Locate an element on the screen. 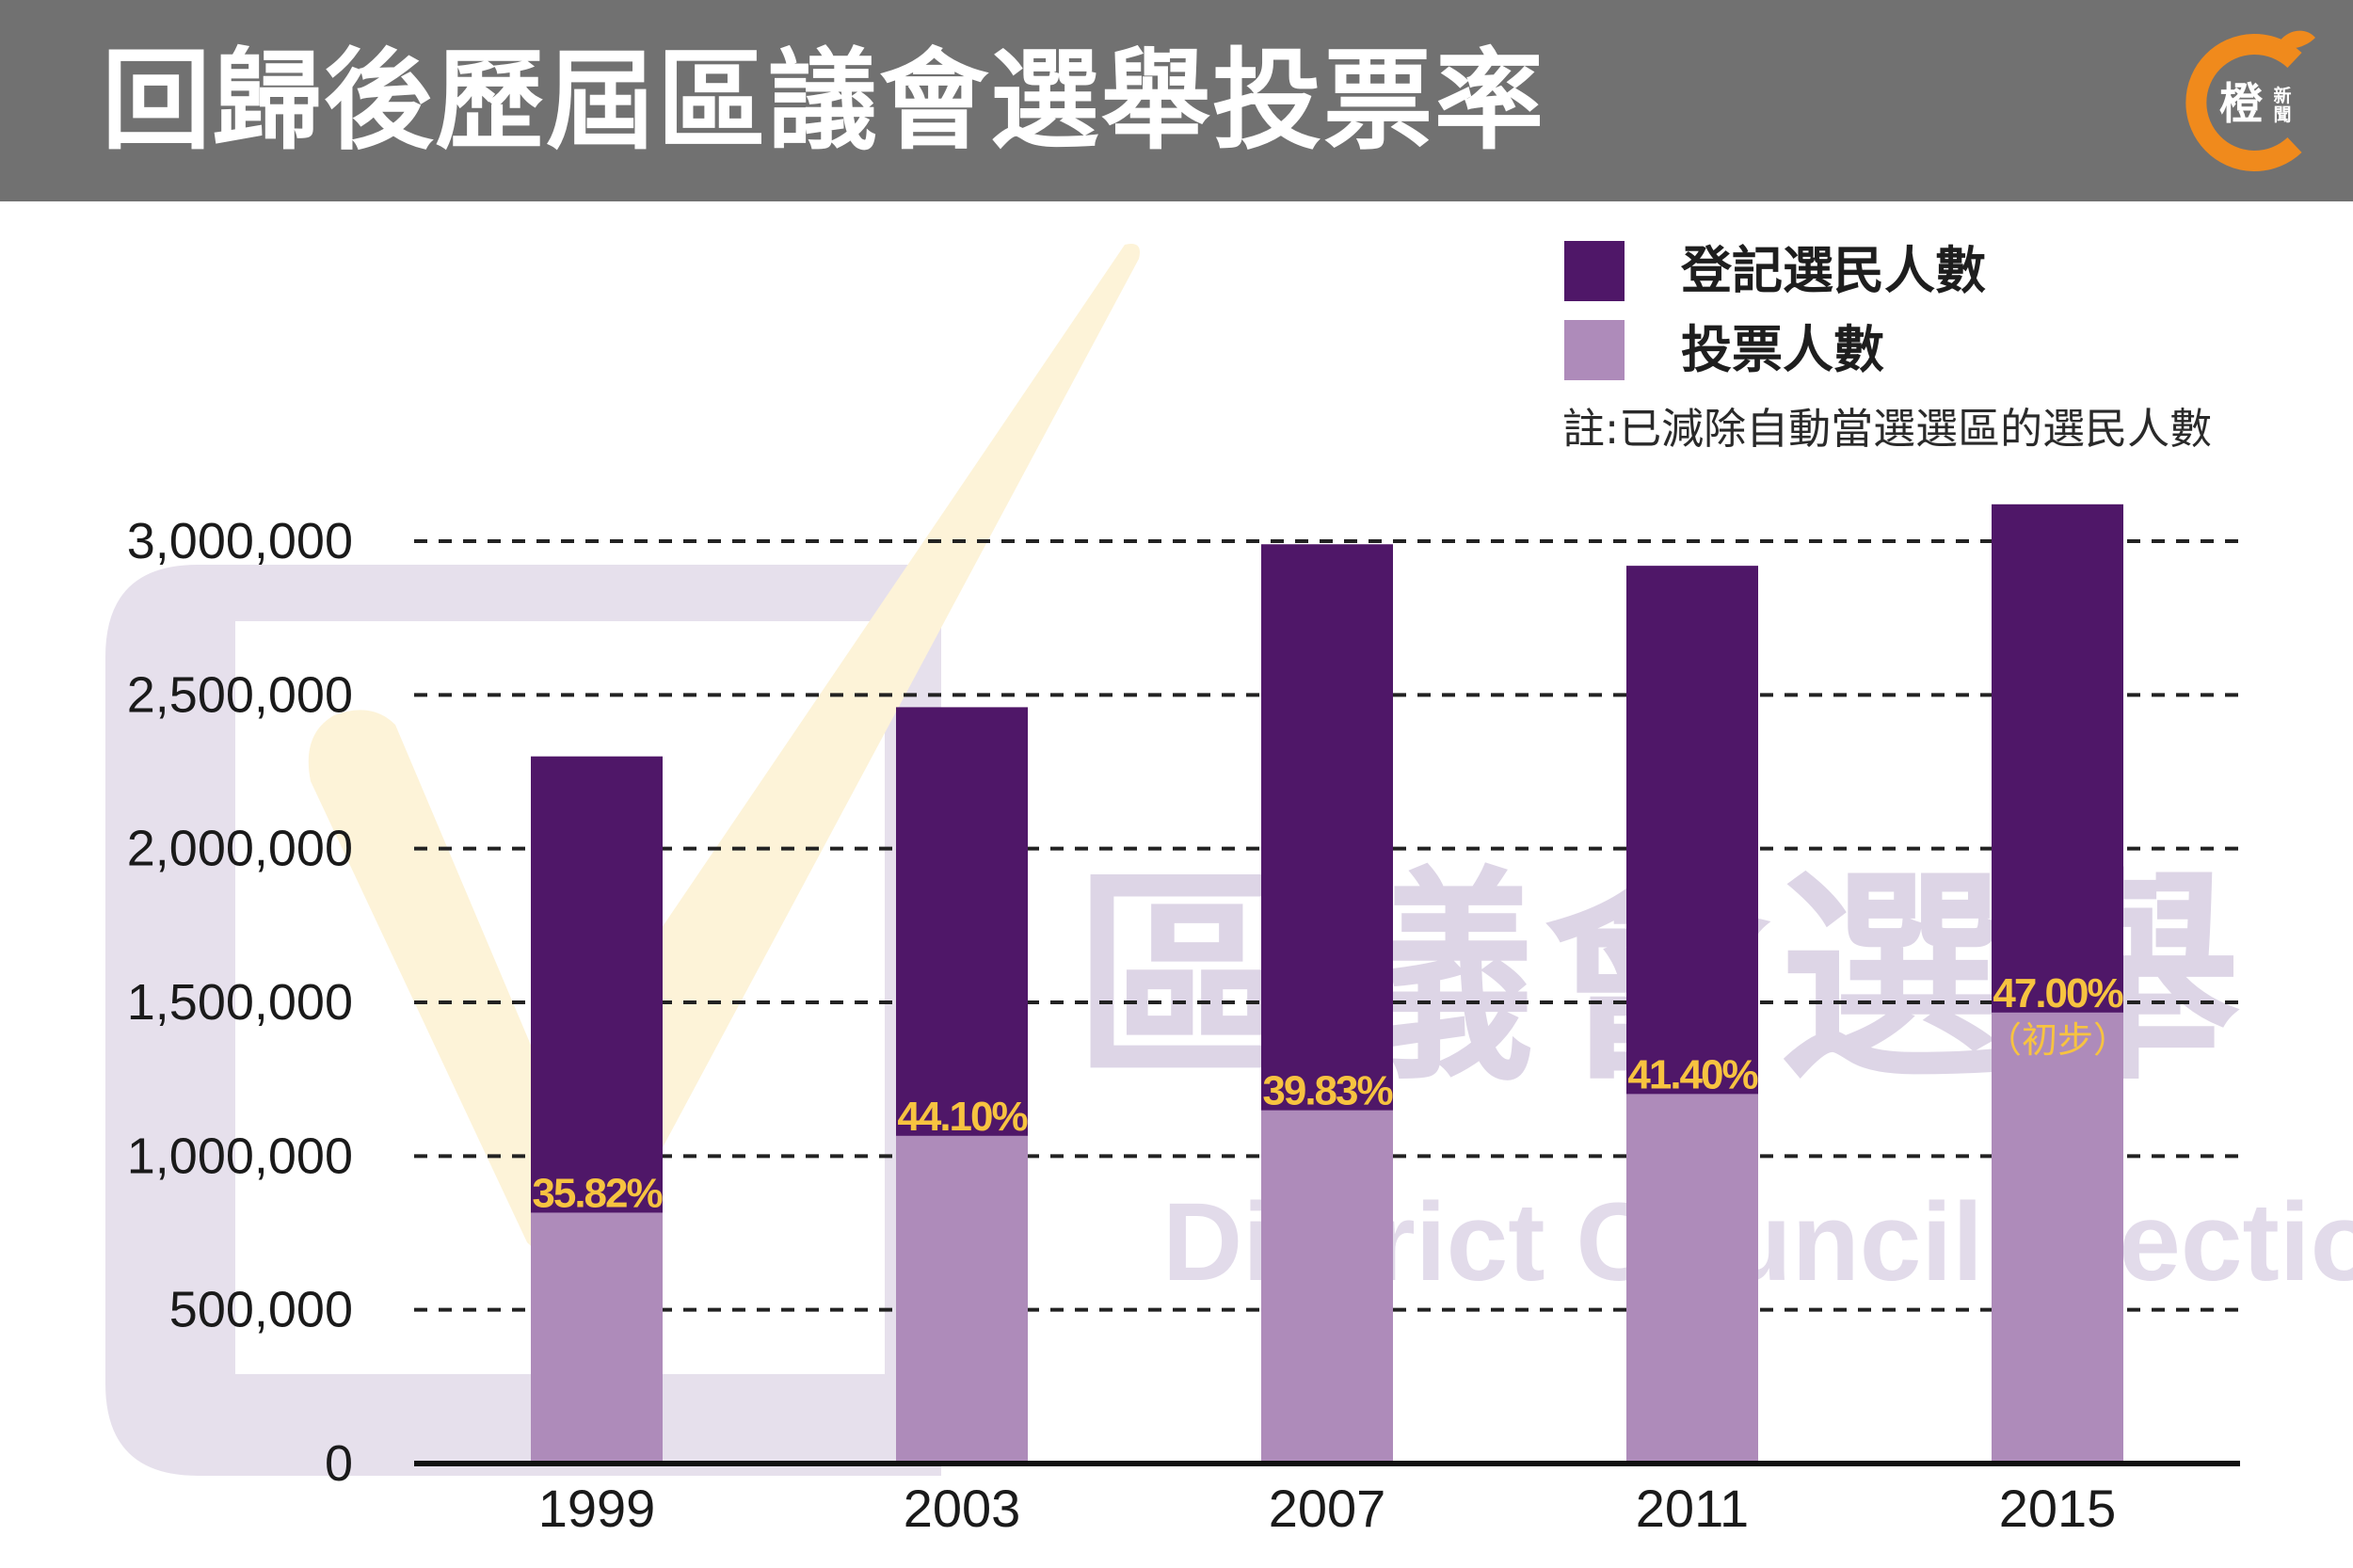  turnout-rate-label: 35.82% is located at coordinates (597, 1193).